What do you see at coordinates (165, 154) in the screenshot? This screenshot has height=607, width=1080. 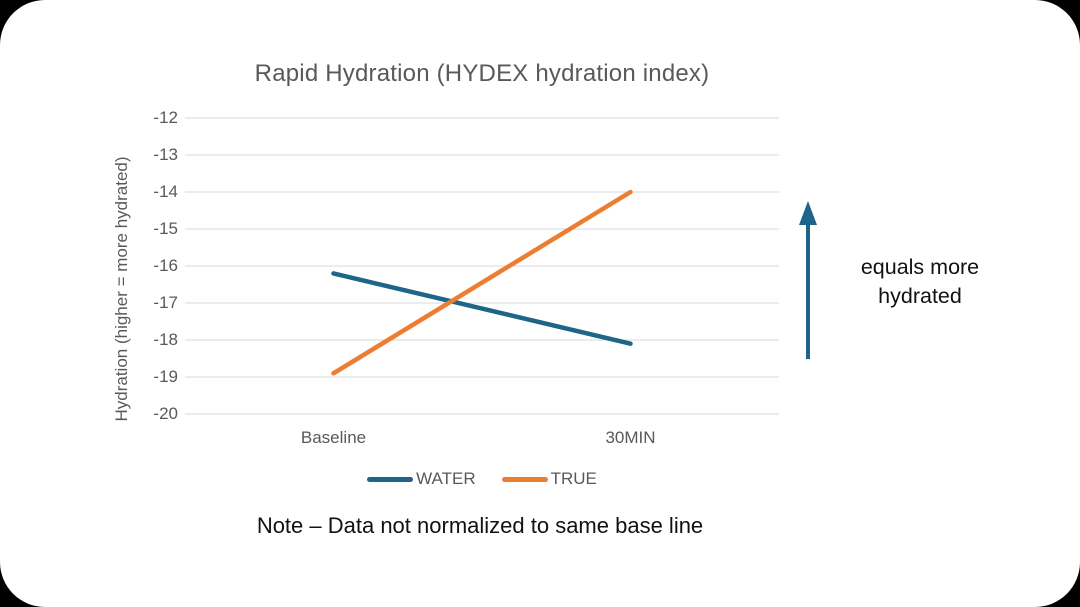 I see `y-tick-label: -13` at bounding box center [165, 154].